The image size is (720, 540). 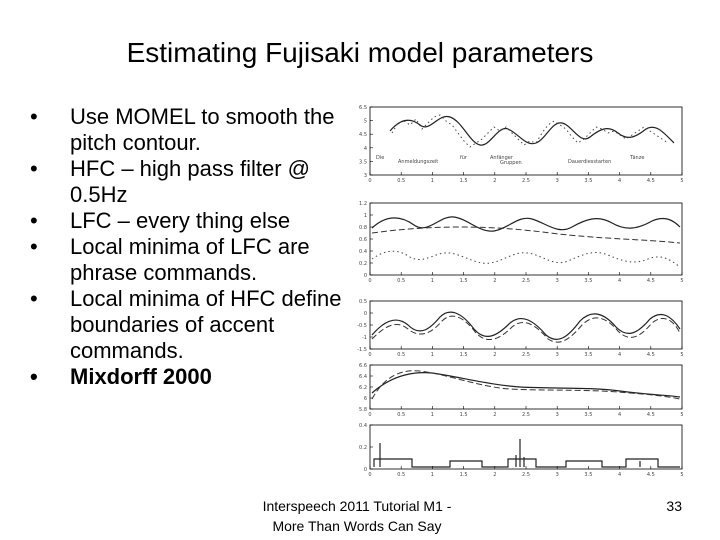 What do you see at coordinates (380, 158) in the screenshot?
I see `word-label: Die` at bounding box center [380, 158].